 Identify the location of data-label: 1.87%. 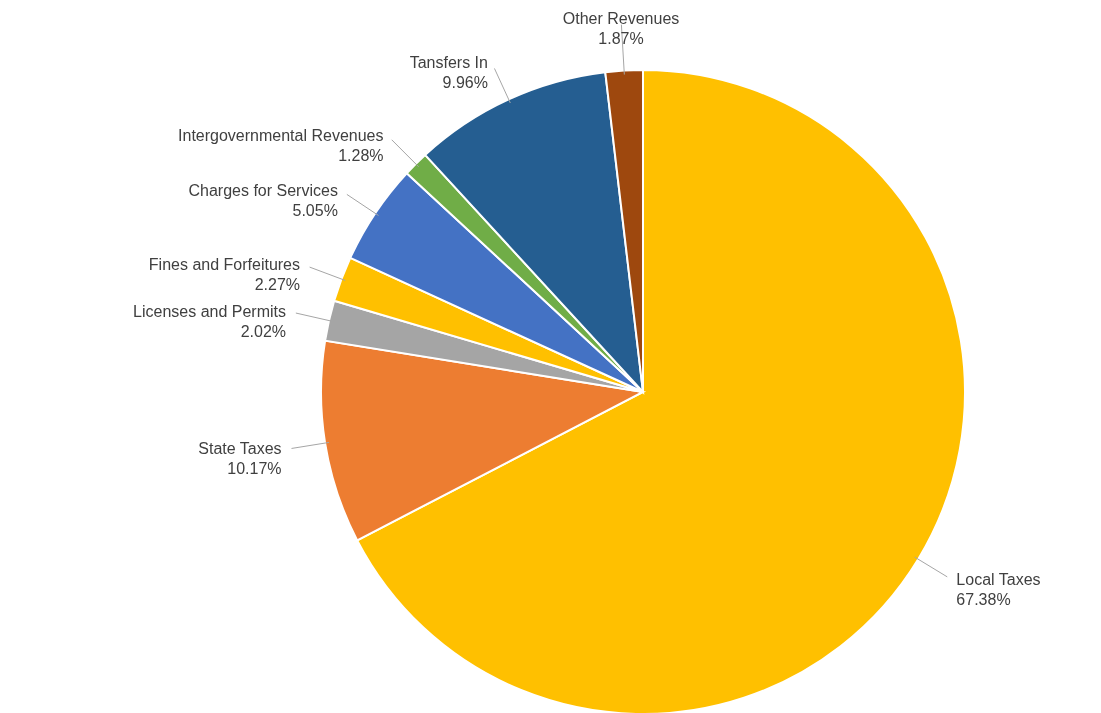
(621, 38).